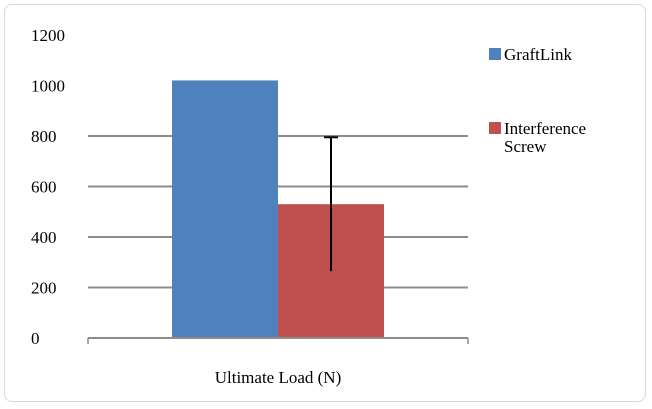 The height and width of the screenshot is (409, 652). Describe the element at coordinates (538, 54) in the screenshot. I see `legend-label: GraftLink` at that location.